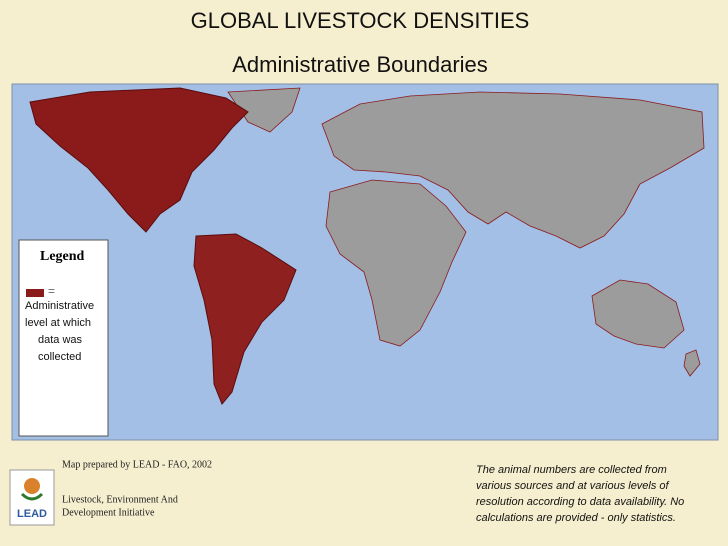 The image size is (728, 546). What do you see at coordinates (360, 20) in the screenshot?
I see `title: GLOBAL LIVESTOCK DENSITIES` at bounding box center [360, 20].